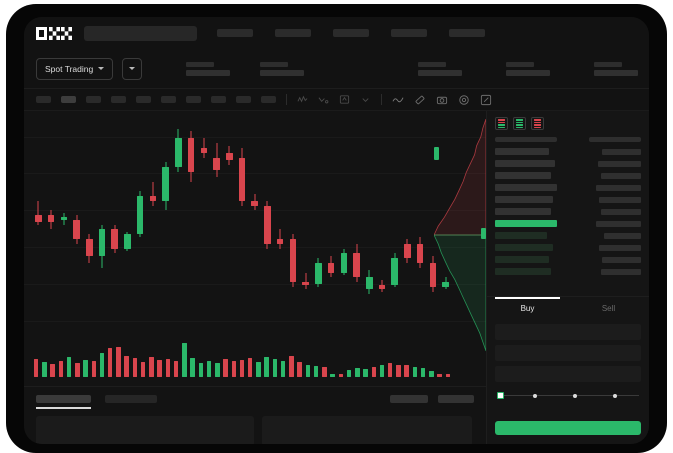 The height and width of the screenshot is (453, 673). What do you see at coordinates (568, 428) in the screenshot?
I see `submit-order-button` at bounding box center [568, 428].